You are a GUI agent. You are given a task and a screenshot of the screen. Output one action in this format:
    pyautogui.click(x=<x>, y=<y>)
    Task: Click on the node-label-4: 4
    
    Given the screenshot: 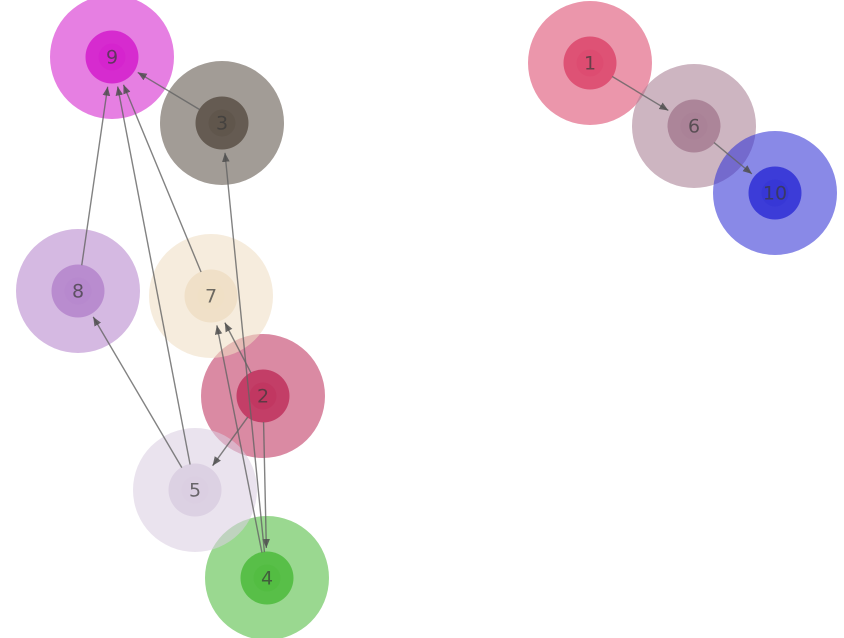 What is the action you would take?
    pyautogui.click(x=267, y=579)
    